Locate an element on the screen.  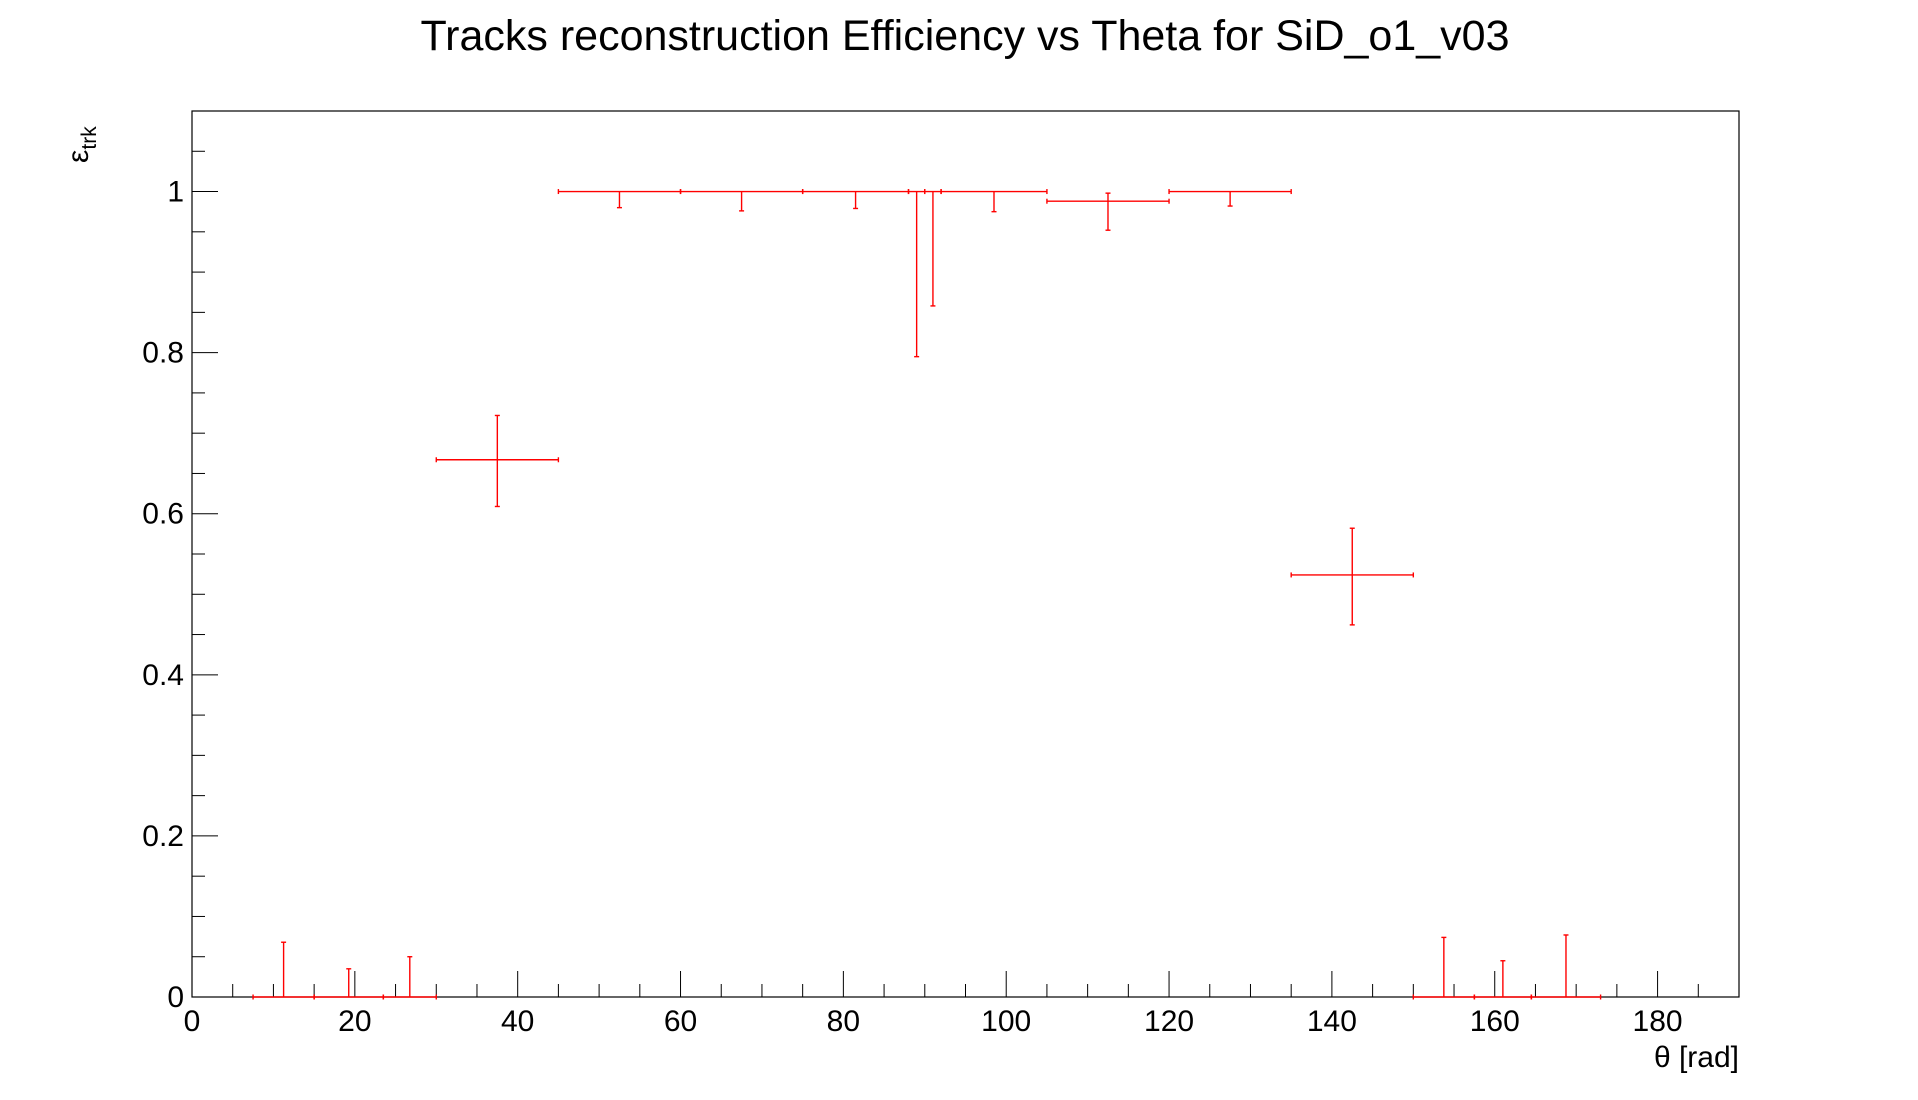
x-axis-label: θ [rad] is located at coordinates (1696, 1057).